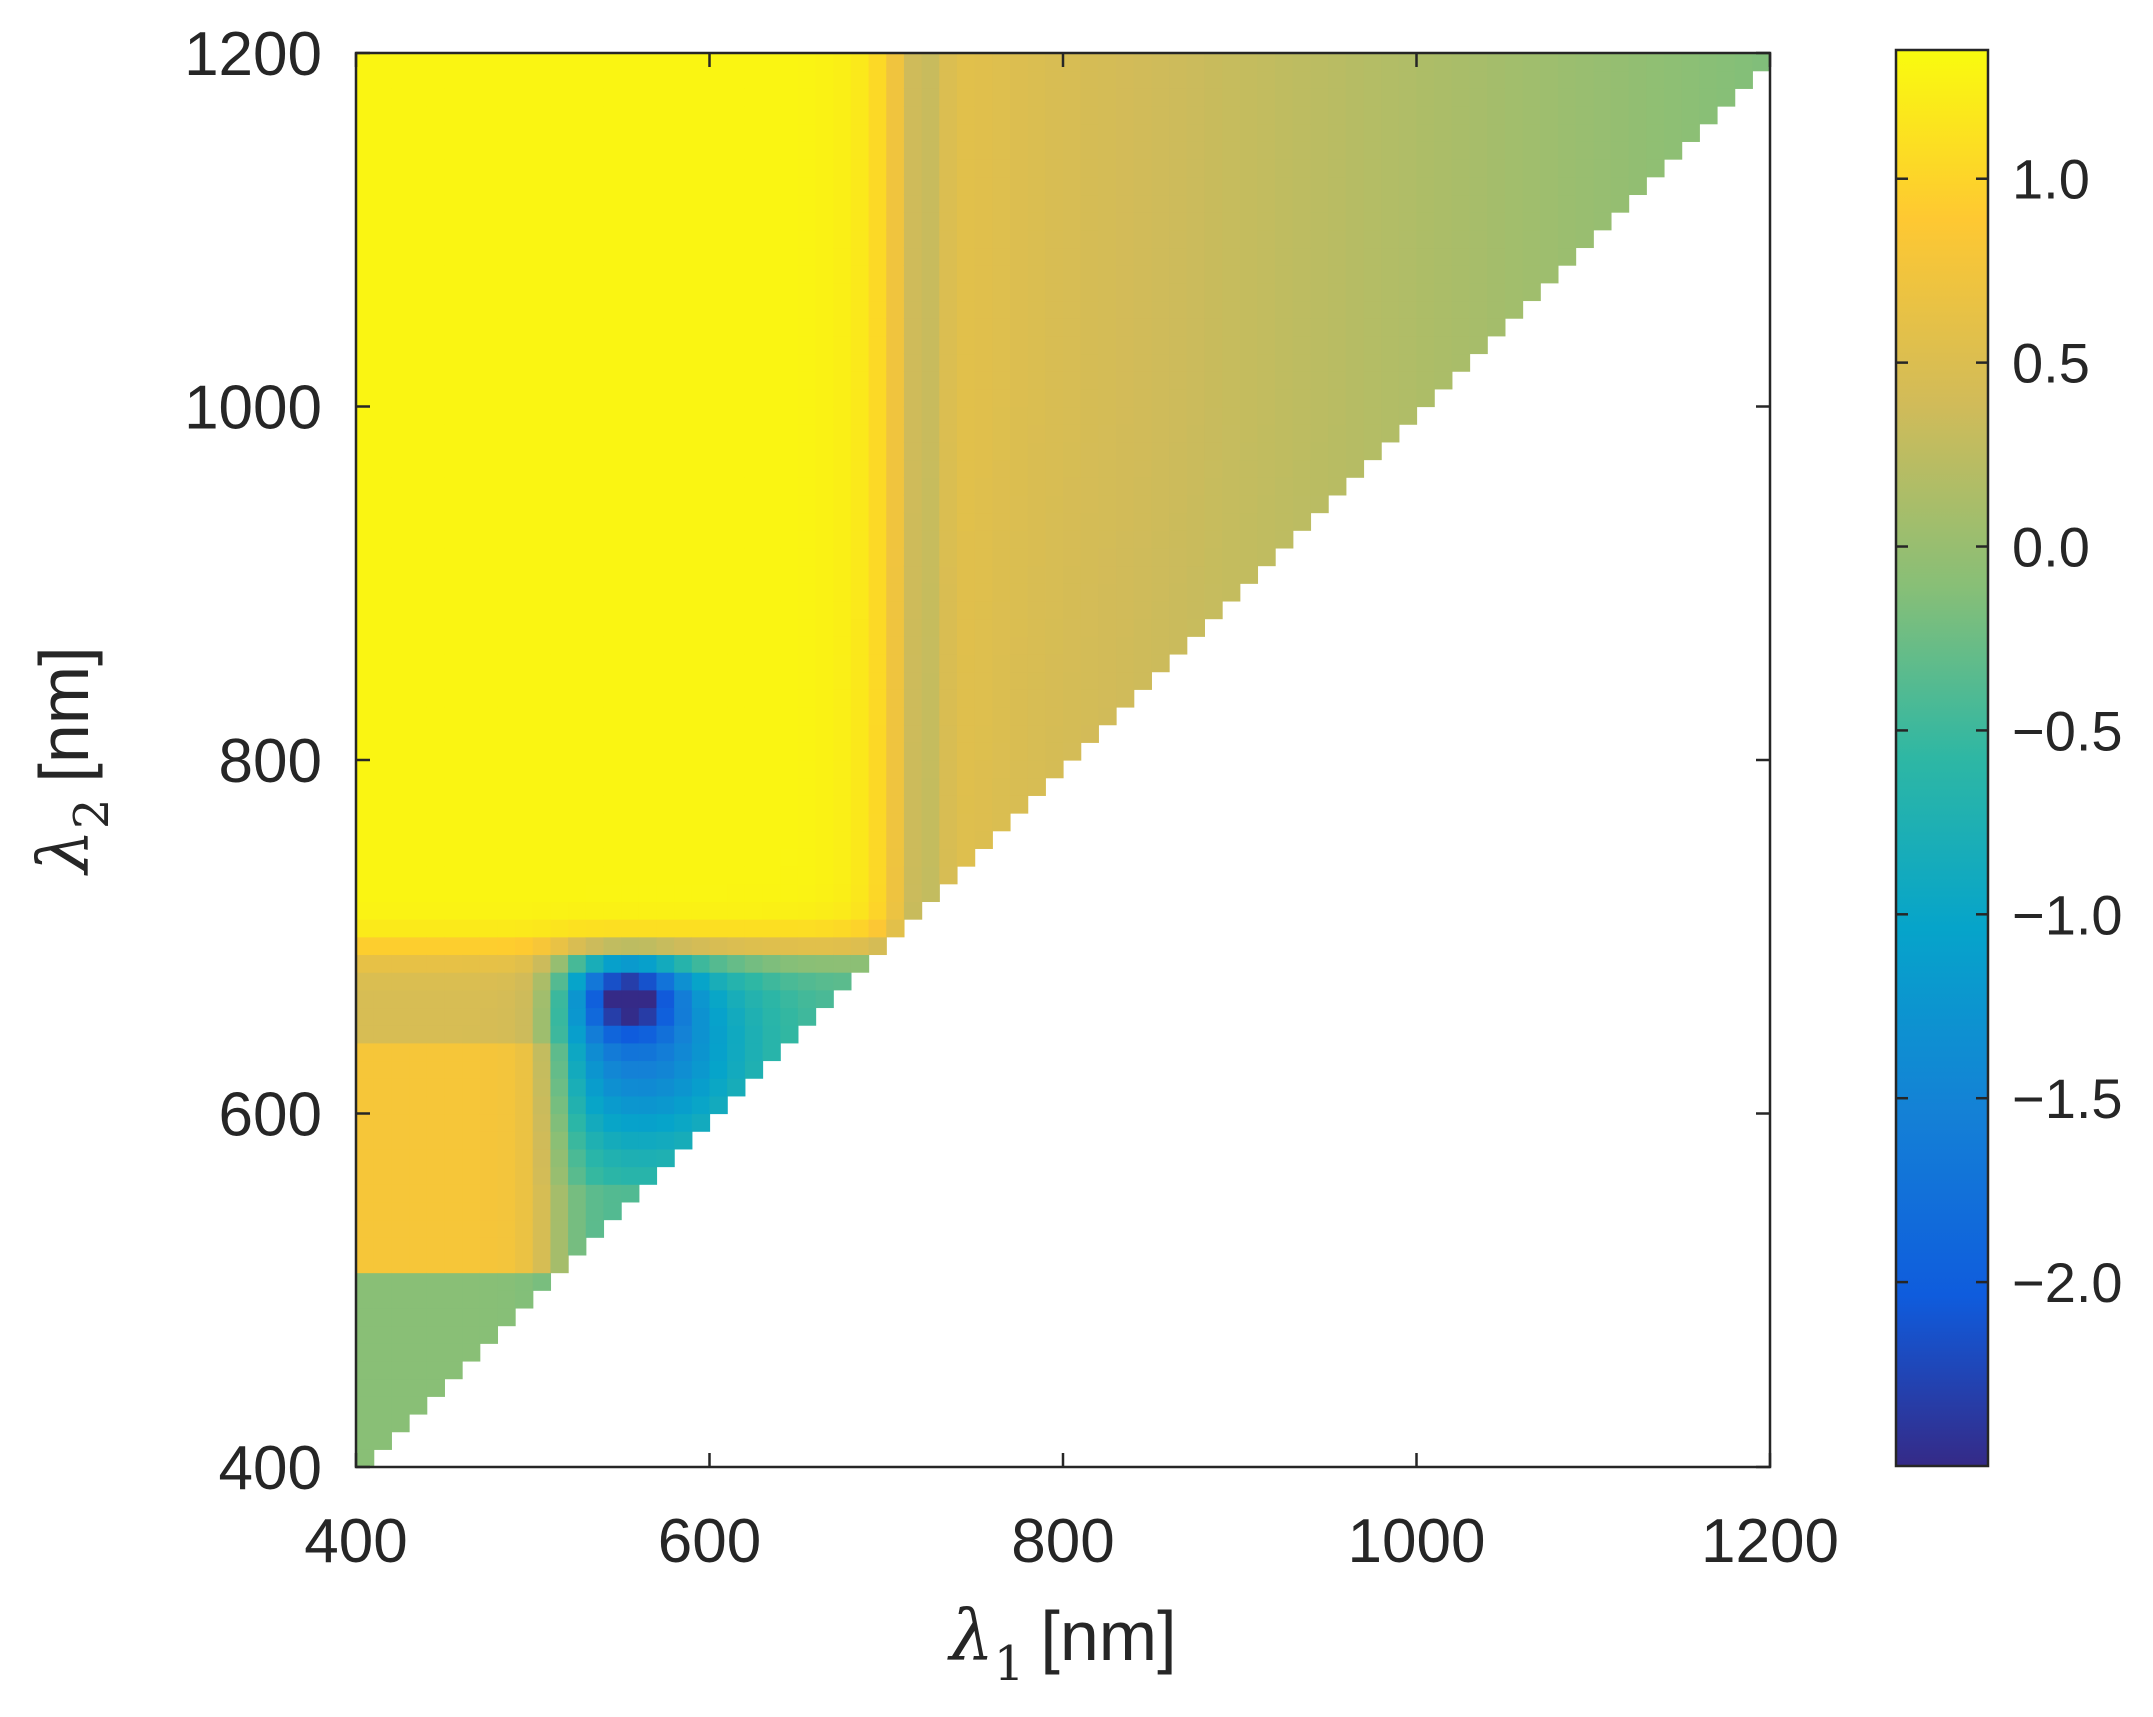 The height and width of the screenshot is (1717, 2153). I want to click on x-tick-label: 1000, so click(1417, 1541).